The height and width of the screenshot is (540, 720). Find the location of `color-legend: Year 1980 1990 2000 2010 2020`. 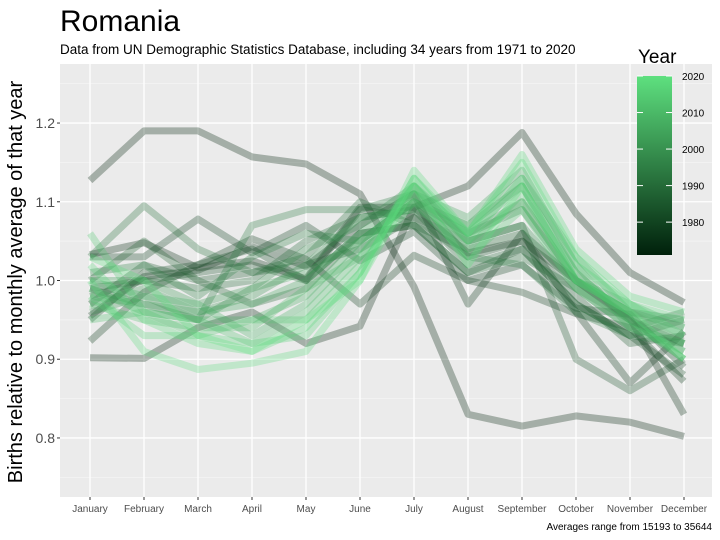

color-legend: Year 1980 1990 2000 2010 2020 is located at coordinates (671, 151).